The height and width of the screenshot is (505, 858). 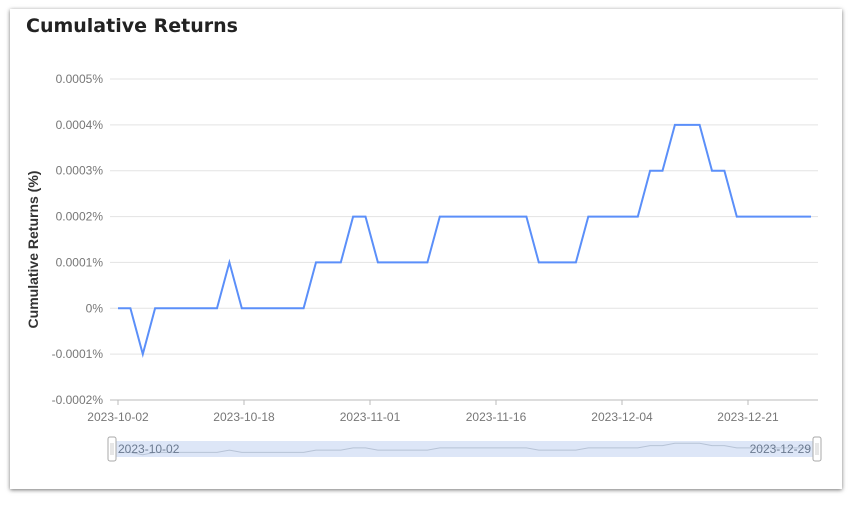 What do you see at coordinates (622, 417) in the screenshot?
I see `x-tick-label: 2023-12-04` at bounding box center [622, 417].